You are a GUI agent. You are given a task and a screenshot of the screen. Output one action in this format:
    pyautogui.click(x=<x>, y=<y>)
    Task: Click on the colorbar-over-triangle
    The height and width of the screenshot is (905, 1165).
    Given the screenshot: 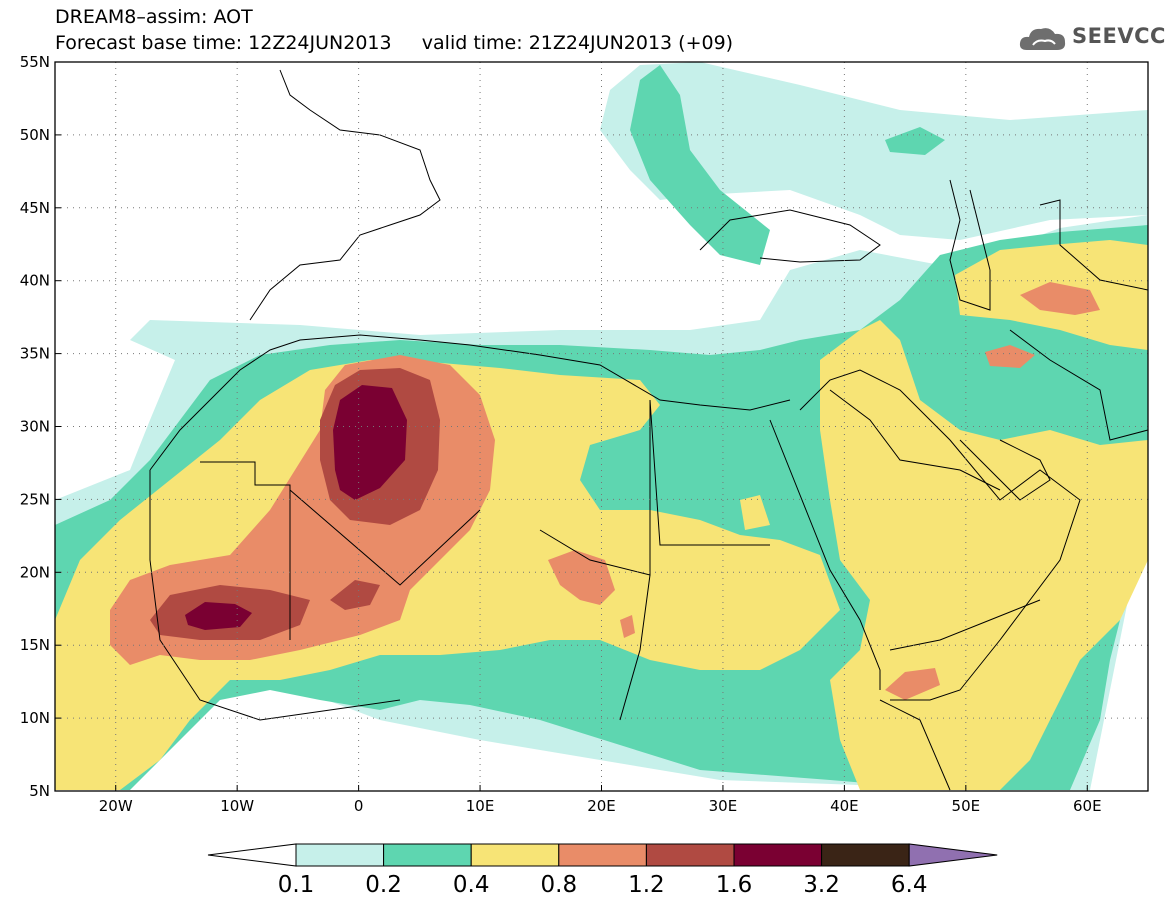 What is the action you would take?
    pyautogui.click(x=953, y=855)
    